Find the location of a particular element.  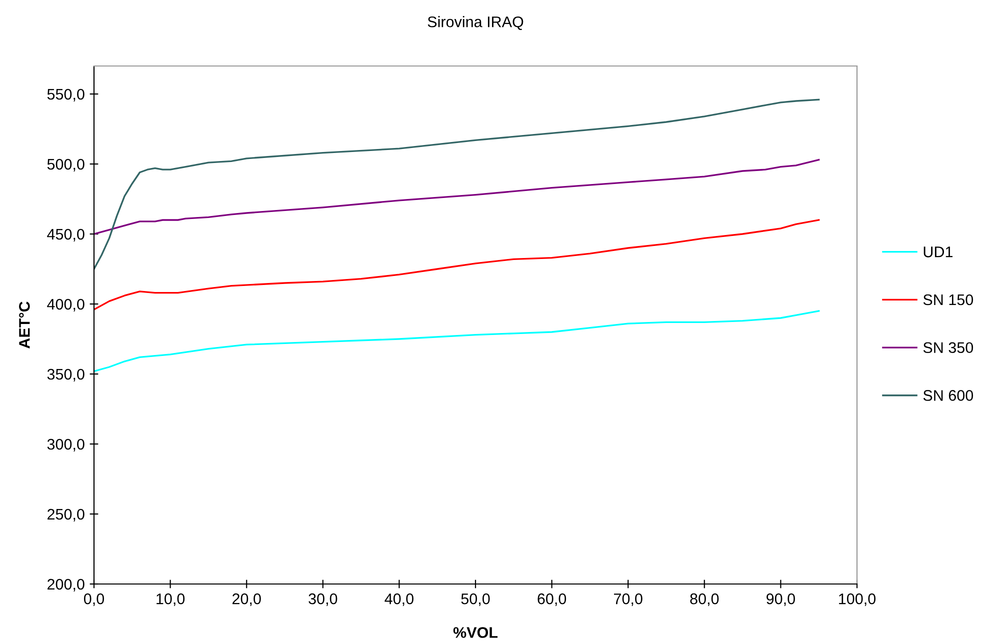

y-axis-title: AET°C is located at coordinates (24, 325).